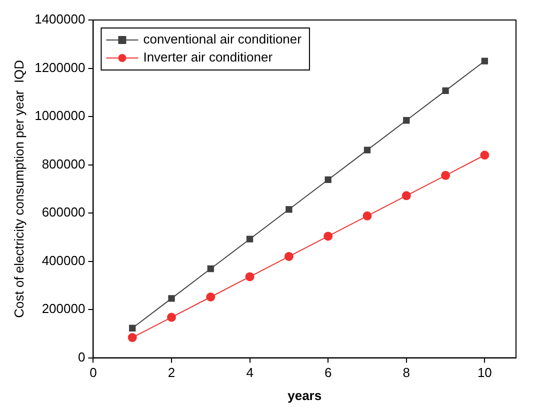 The width and height of the screenshot is (536, 416). What do you see at coordinates (64, 164) in the screenshot?
I see `y-tick-label: 800000` at bounding box center [64, 164].